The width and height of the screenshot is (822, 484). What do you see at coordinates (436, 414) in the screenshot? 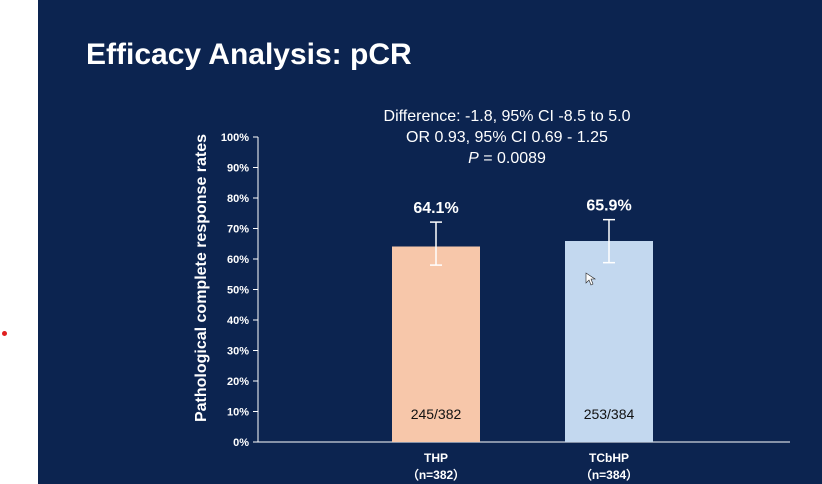
I see `bar-count-label: 245/382` at bounding box center [436, 414].